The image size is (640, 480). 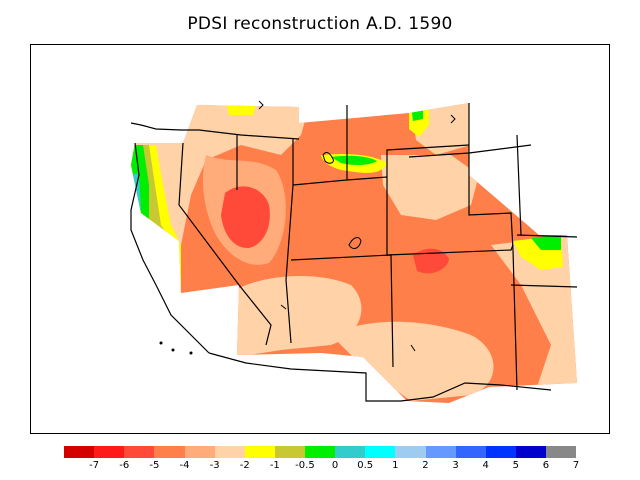 I want to click on colorbar-tick-label: 6, so click(x=546, y=465).